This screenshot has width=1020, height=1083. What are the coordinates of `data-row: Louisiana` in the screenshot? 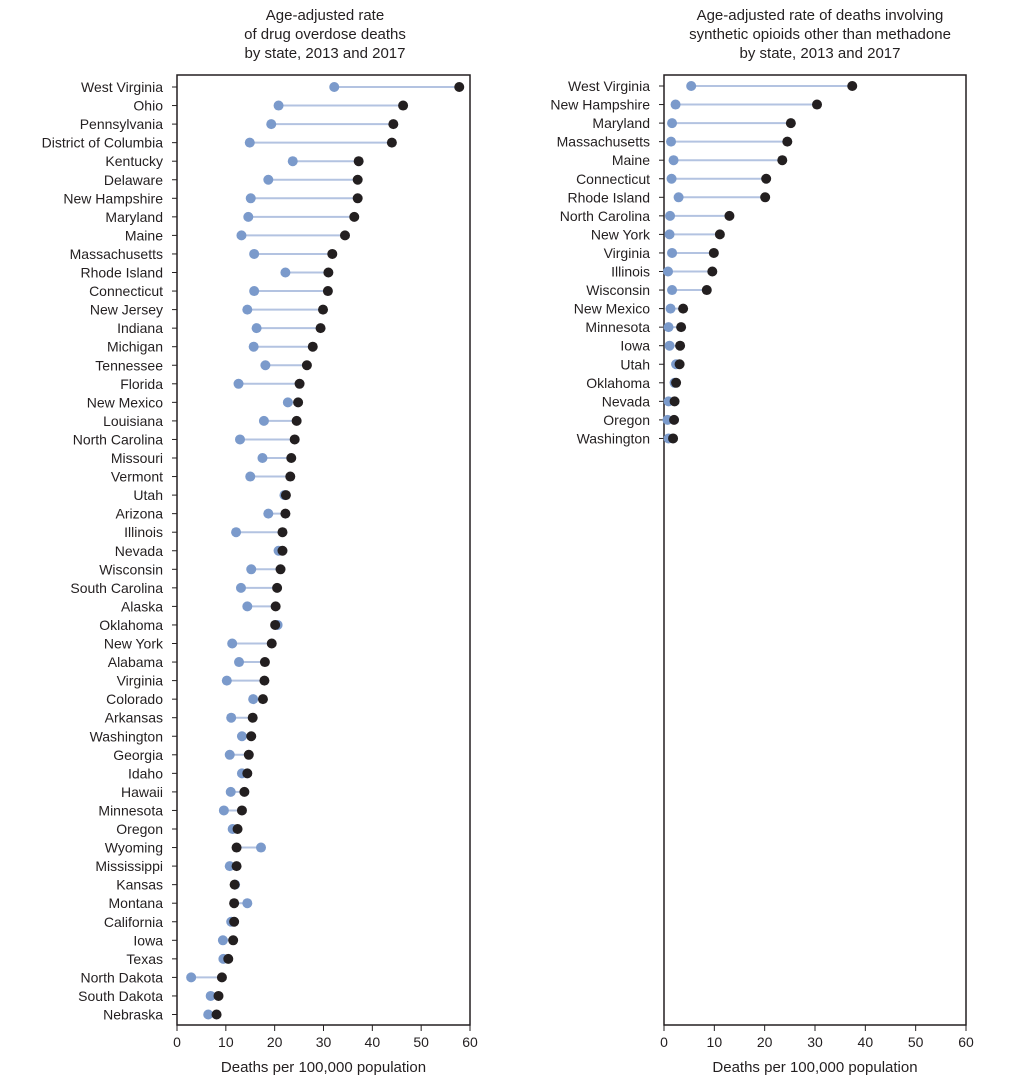 It's located at (202, 421).